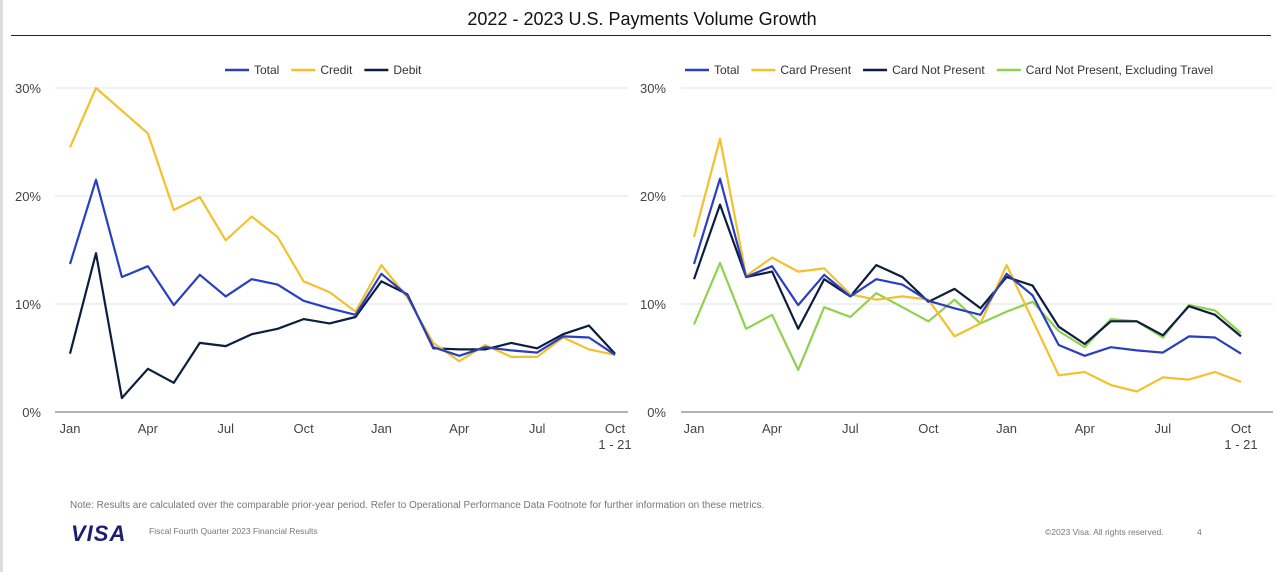  I want to click on legend-label: Debit, so click(407, 70).